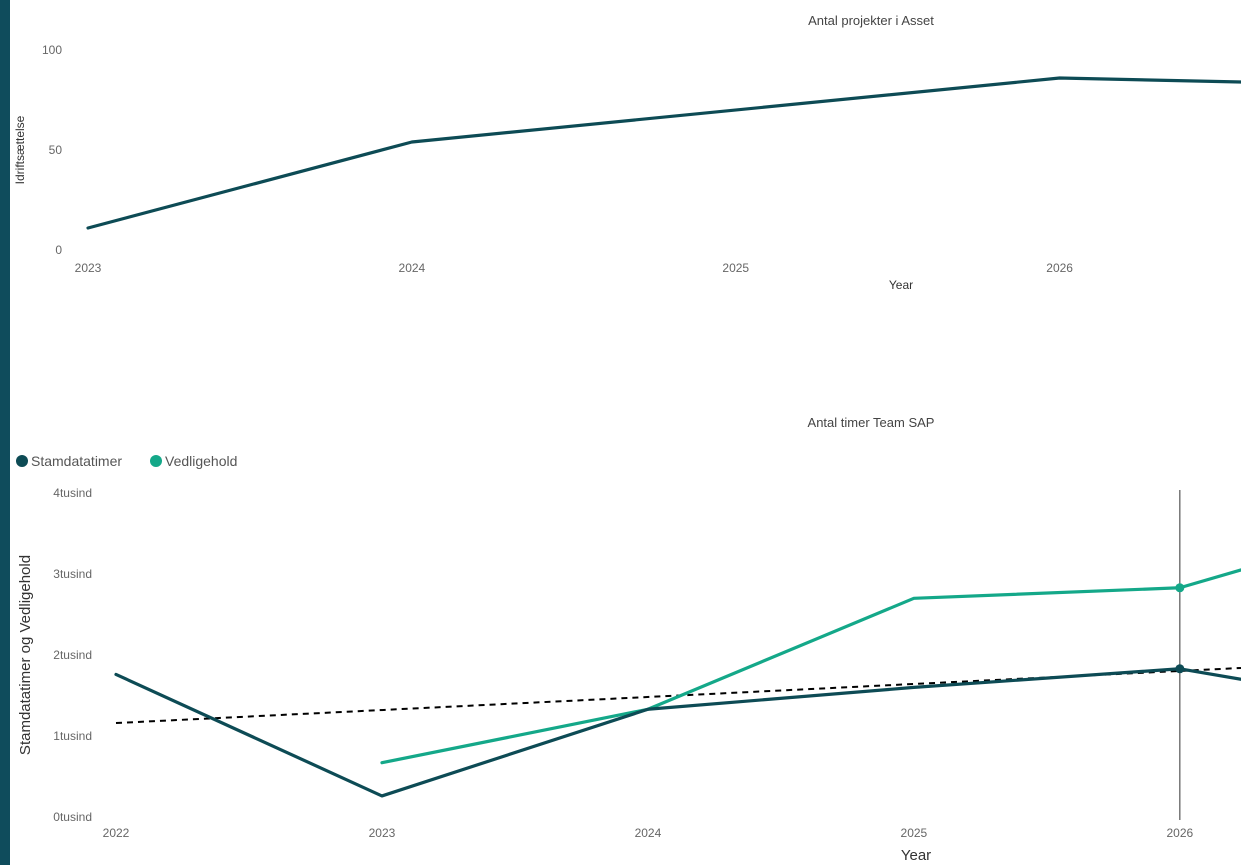  I want to click on highlight-marker-stamdatatimer, so click(1180, 669).